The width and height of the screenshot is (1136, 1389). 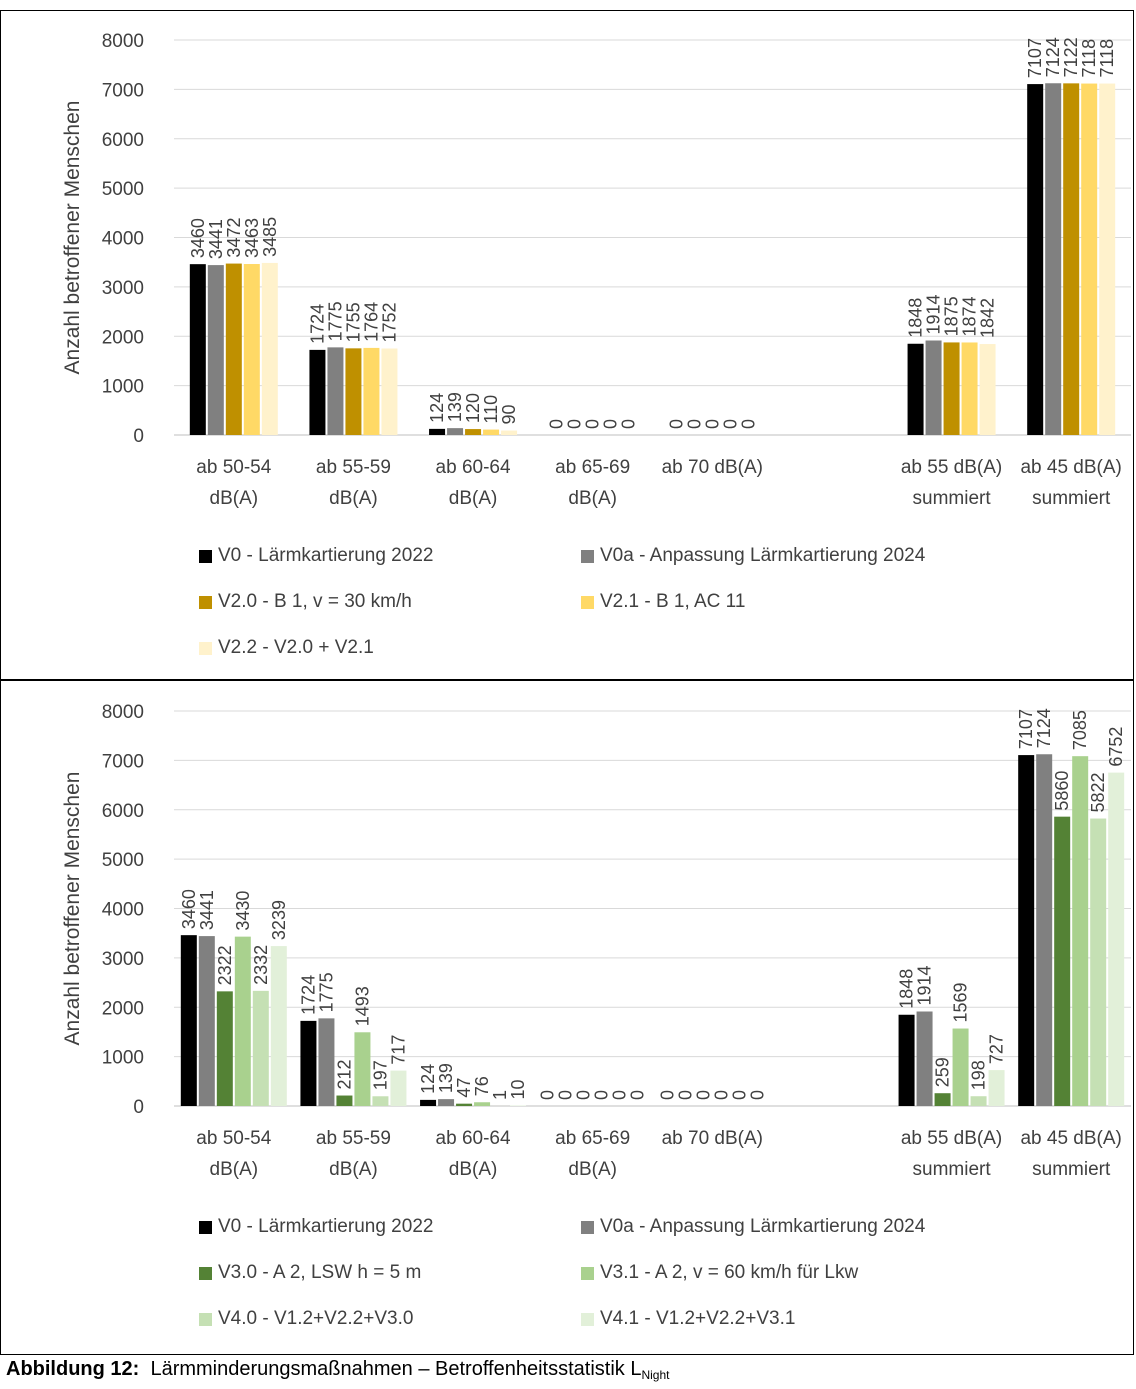 What do you see at coordinates (934, 314) in the screenshot?
I see `data-label: 1914` at bounding box center [934, 314].